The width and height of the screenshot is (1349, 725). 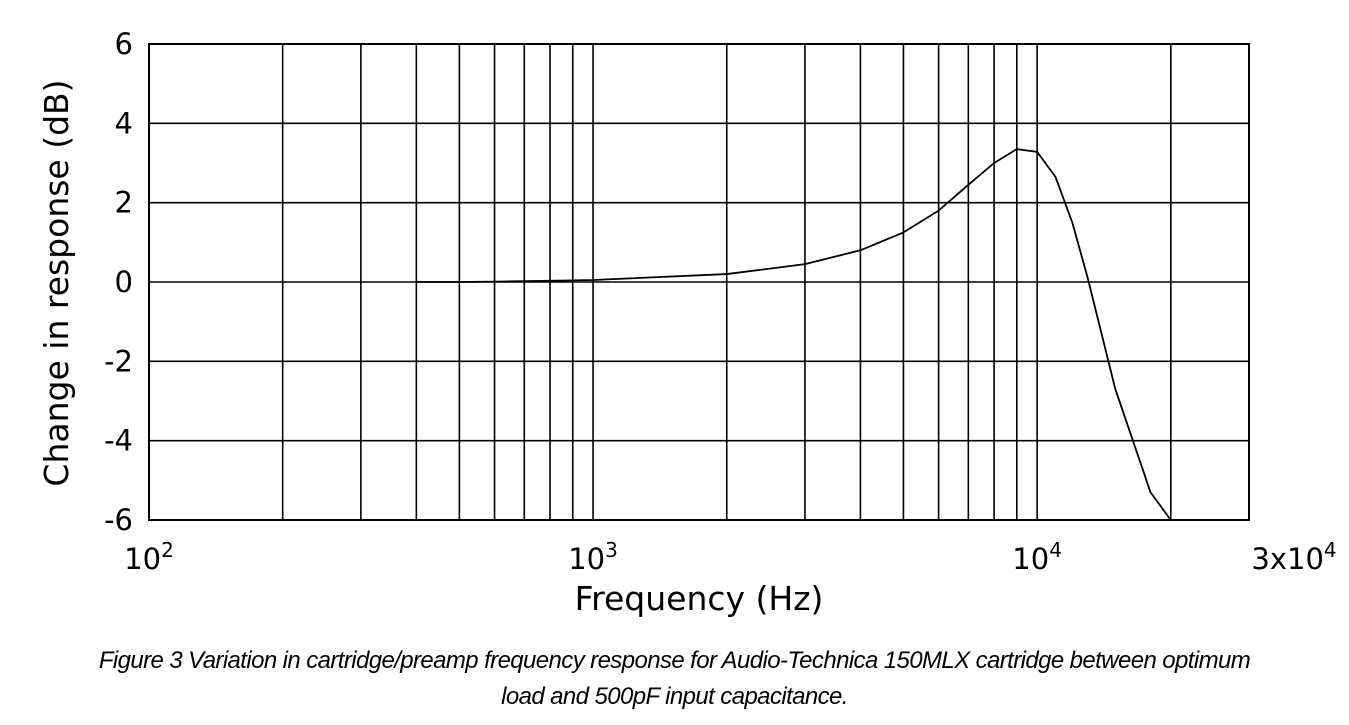 I want to click on y-tick-label: 2, so click(x=124, y=203).